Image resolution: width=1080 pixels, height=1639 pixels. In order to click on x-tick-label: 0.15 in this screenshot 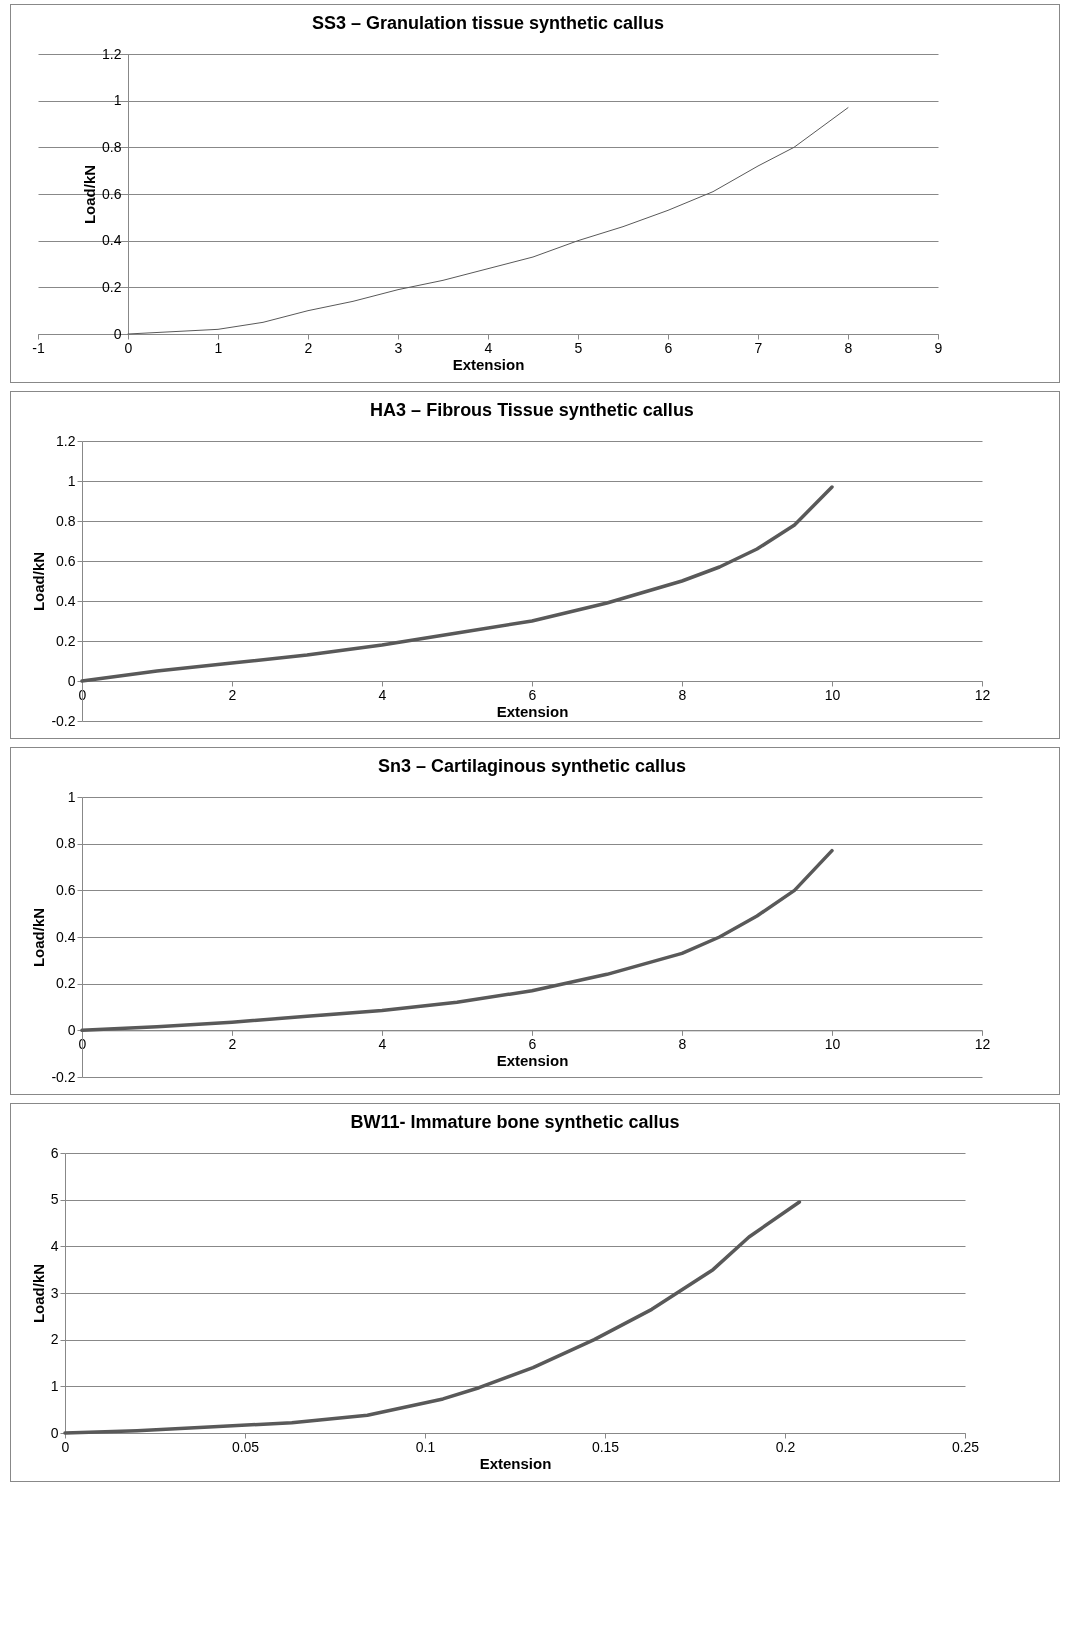, I will do `click(605, 1446)`.